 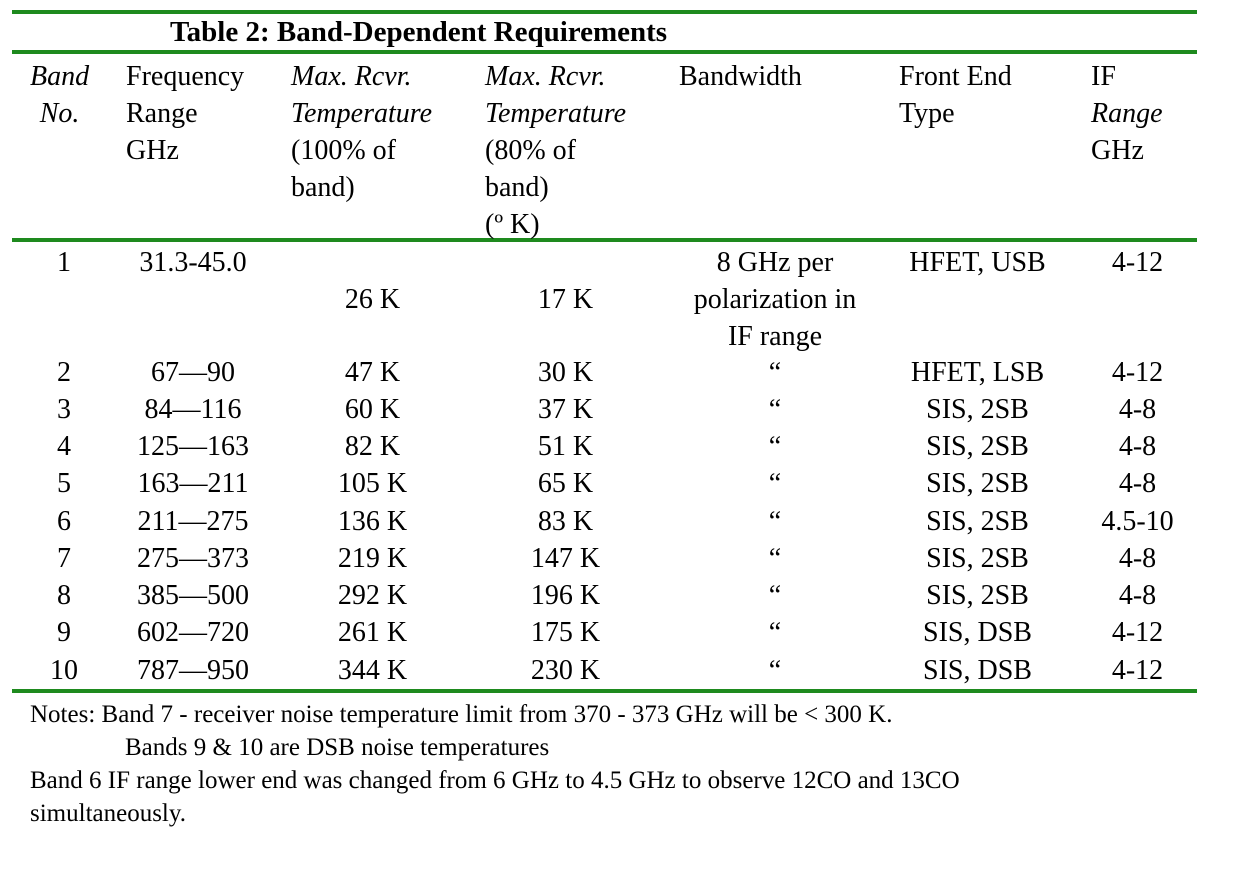 What do you see at coordinates (193, 483) in the screenshot?
I see `frequency-range: 163—211` at bounding box center [193, 483].